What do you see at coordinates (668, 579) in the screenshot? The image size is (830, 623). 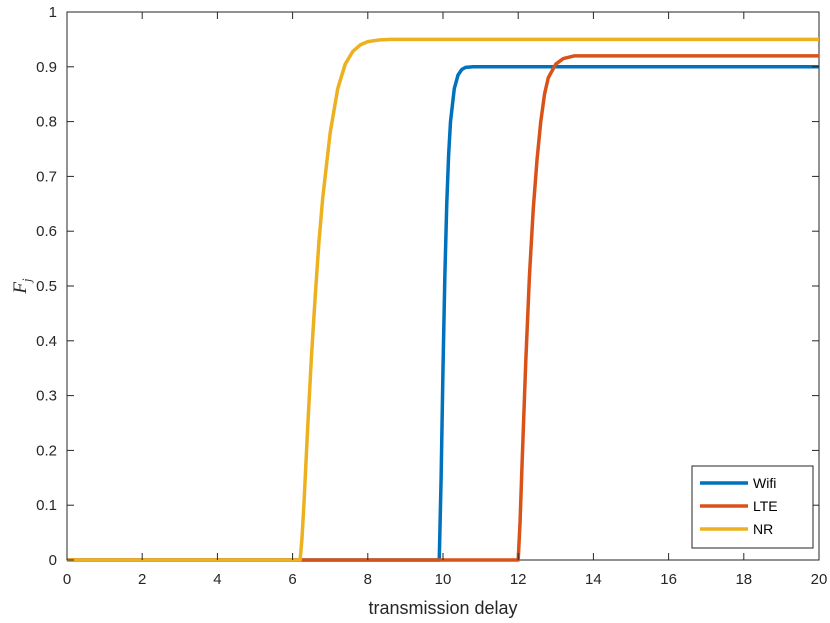 I see `x-tick-label: 16` at bounding box center [668, 579].